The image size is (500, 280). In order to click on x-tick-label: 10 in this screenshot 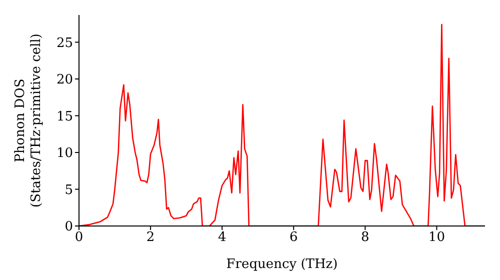, I will do `click(436, 238)`.